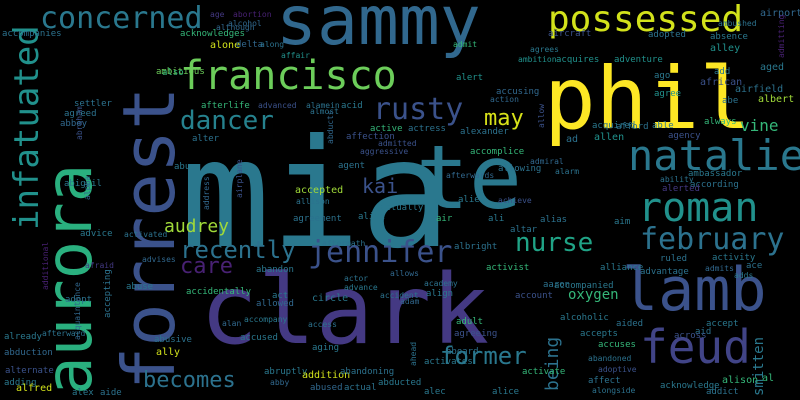 This screenshot has width=800, height=400. Describe the element at coordinates (259, 338) in the screenshot. I see `word-accused: accused` at that location.